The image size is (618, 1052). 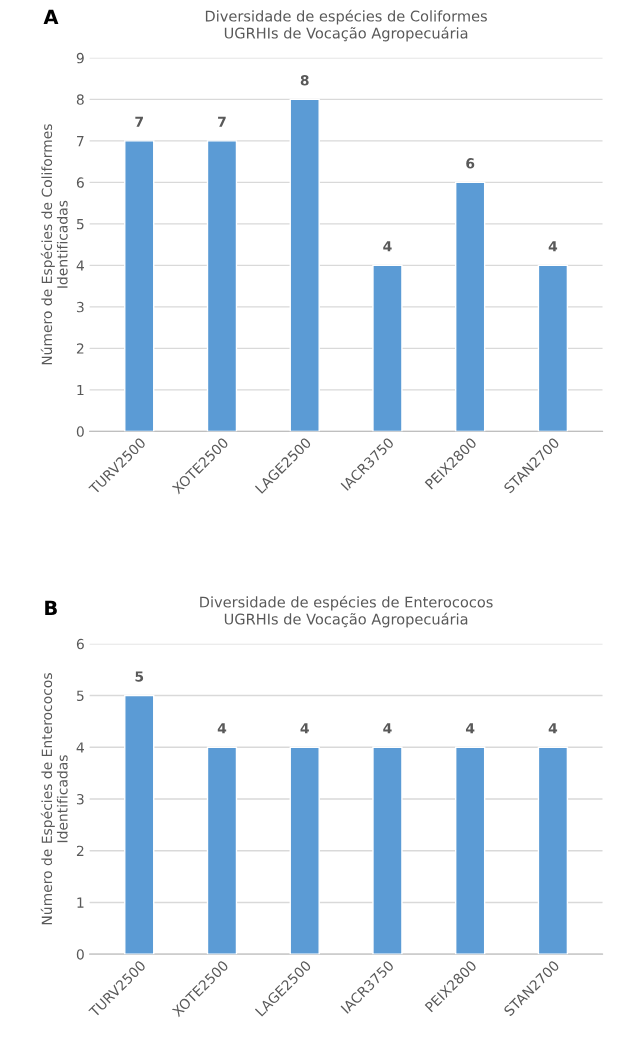 What do you see at coordinates (346, 25) in the screenshot?
I see `chart-title: Diversidade de espécies de Coliformes UGRHIs de Vocação Agropecuária` at bounding box center [346, 25].